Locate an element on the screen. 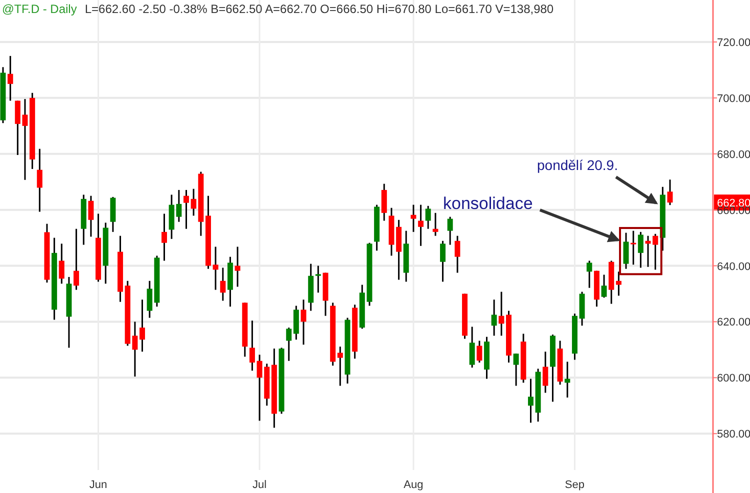  chart-subtitle: L=662.60 -2.50 -0.38% B=662.50 A=662.70 O=666.50 Hi=670.80 Lo=661.70 V=138,980 is located at coordinates (319, 9).